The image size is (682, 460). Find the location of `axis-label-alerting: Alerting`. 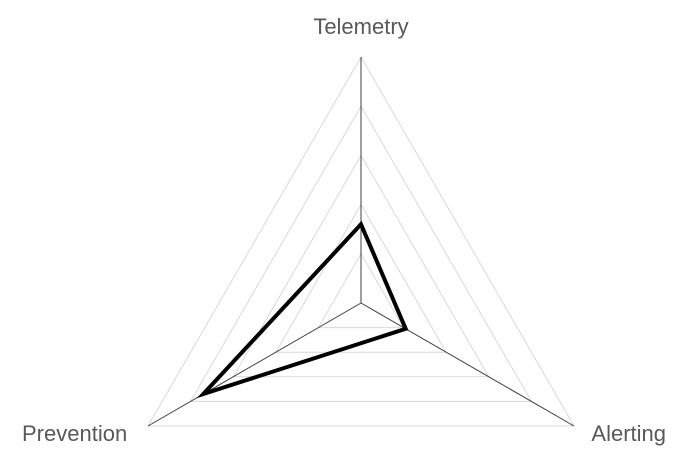

axis-label-alerting: Alerting is located at coordinates (628, 433).